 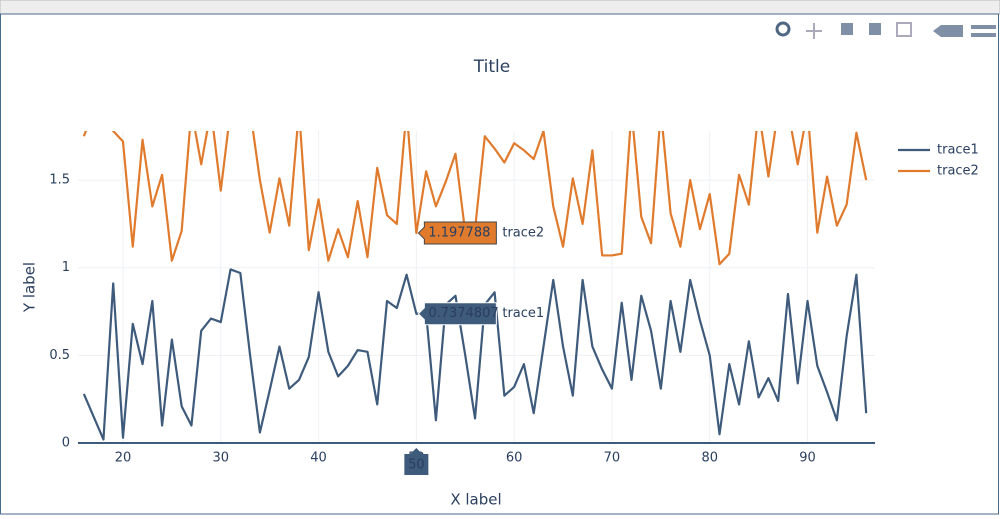 What do you see at coordinates (948, 31) in the screenshot?
I see `hover-closest-button` at bounding box center [948, 31].